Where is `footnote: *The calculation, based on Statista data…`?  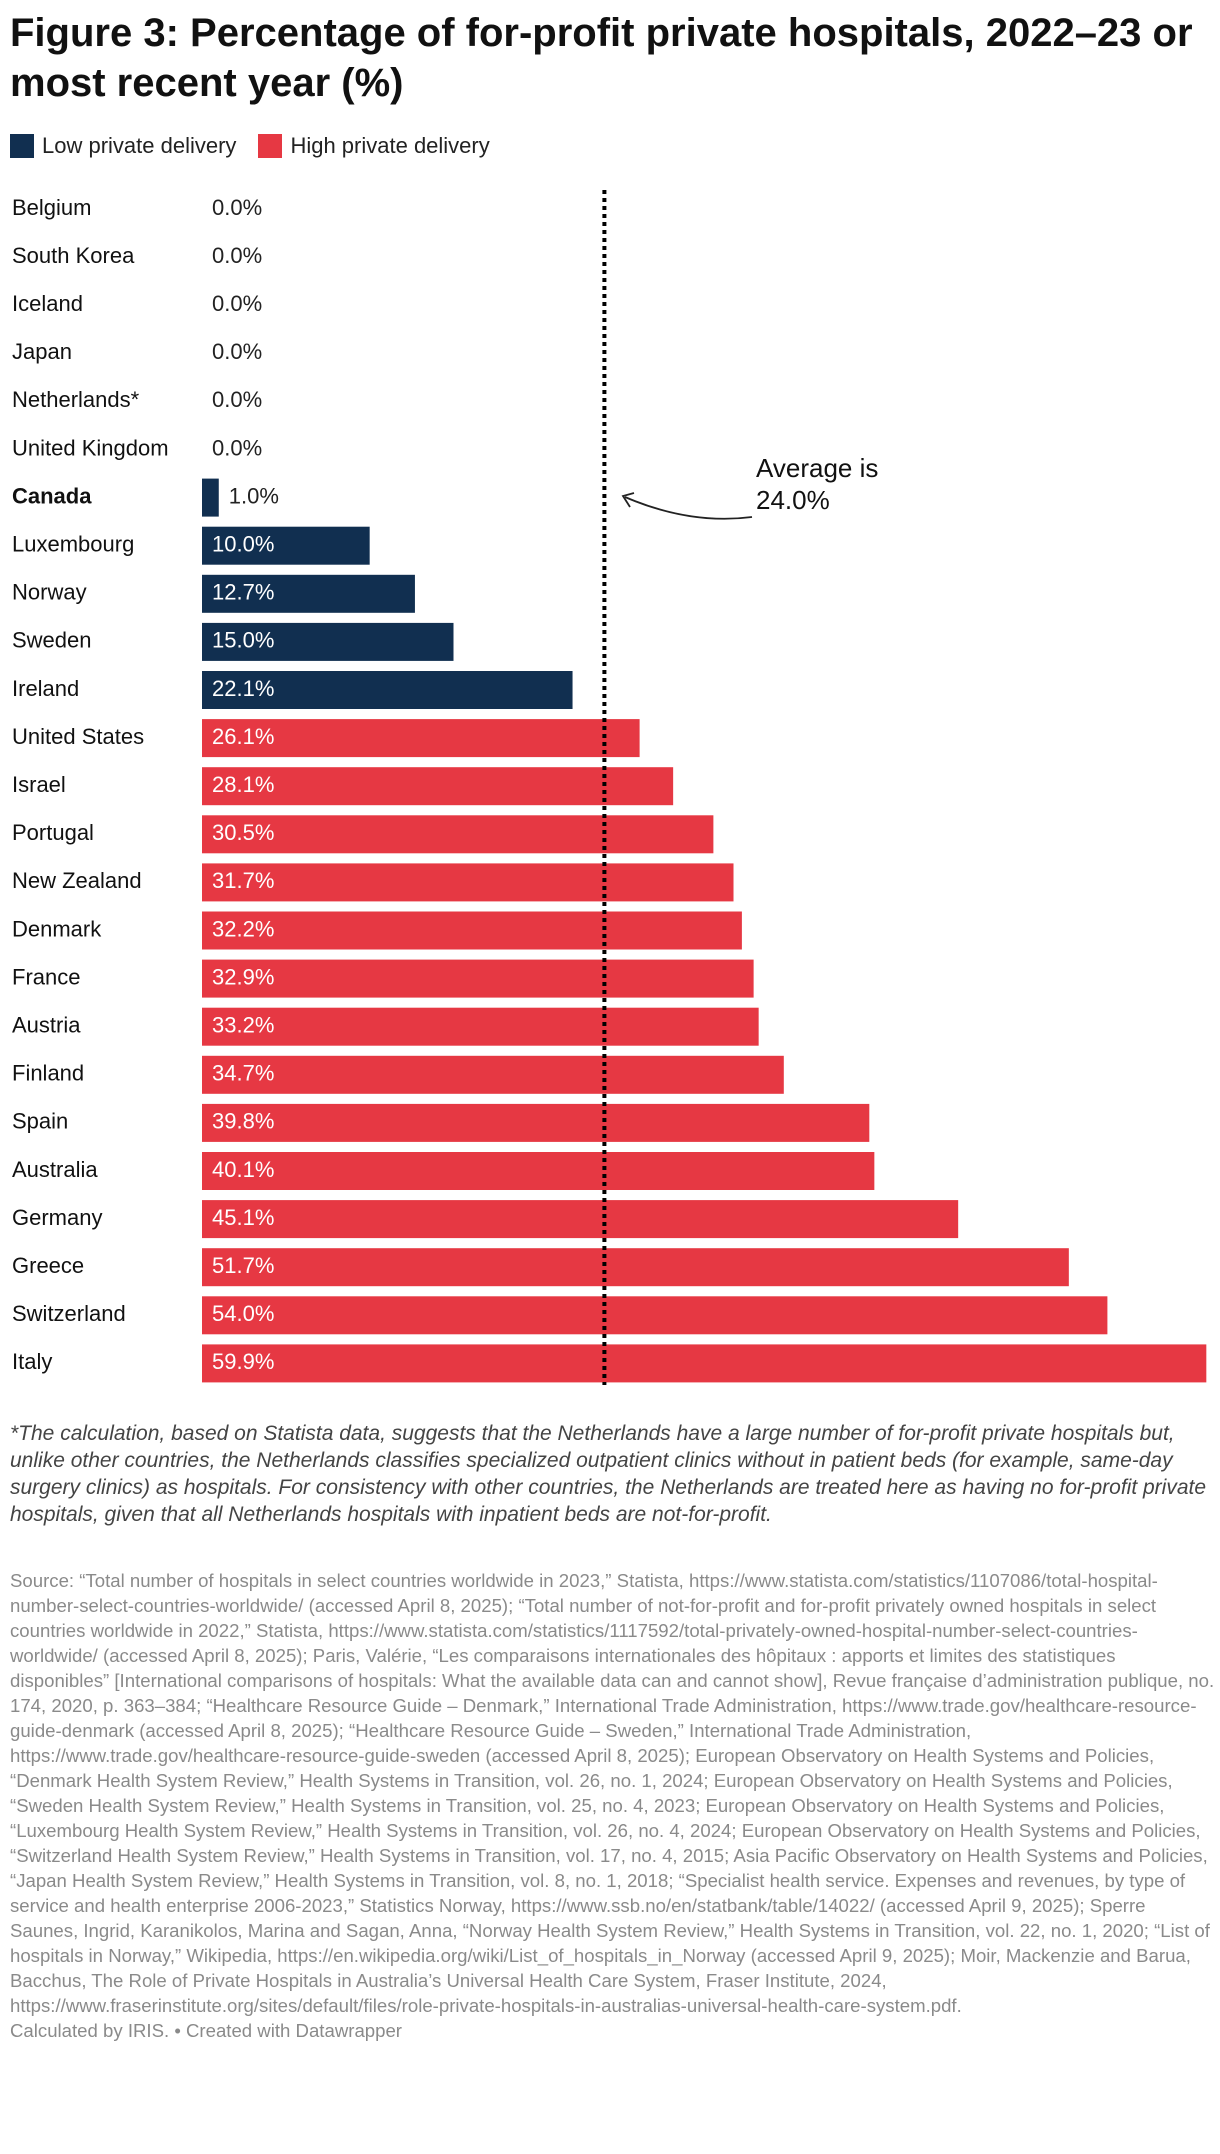 footnote: *The calculation, based on Statista data… is located at coordinates (608, 1474).